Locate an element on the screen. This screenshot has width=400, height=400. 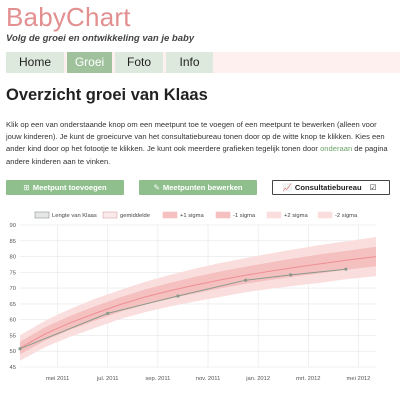
x-tick-label: mrt. 2012 is located at coordinates (308, 379).